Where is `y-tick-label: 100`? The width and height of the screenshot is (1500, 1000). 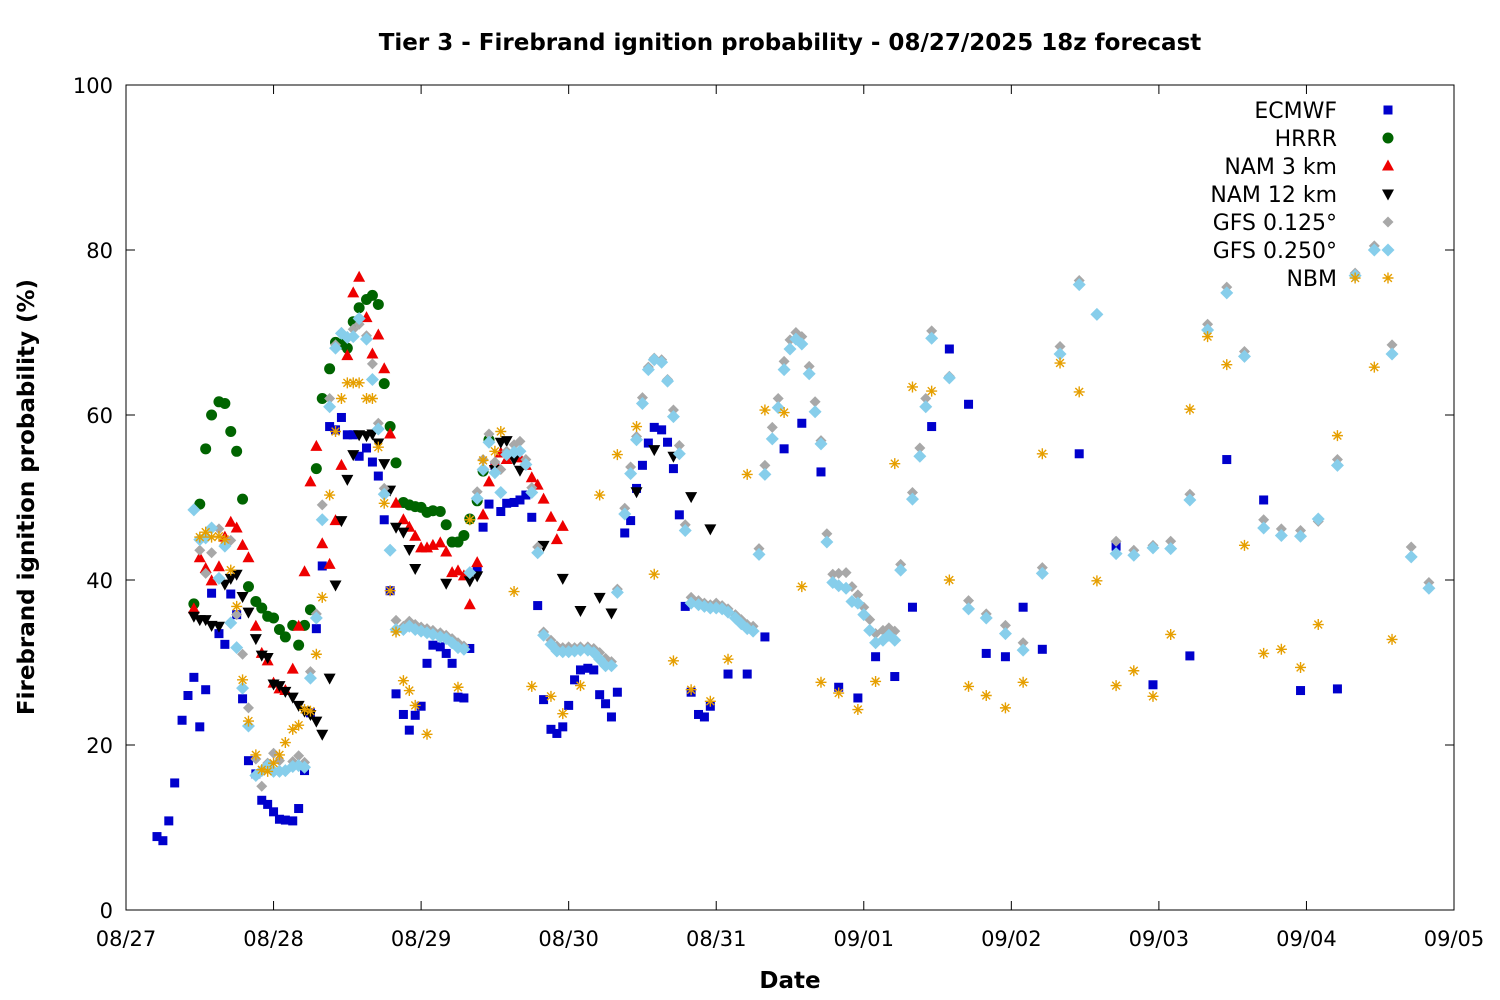 y-tick-label: 100 is located at coordinates (93, 86).